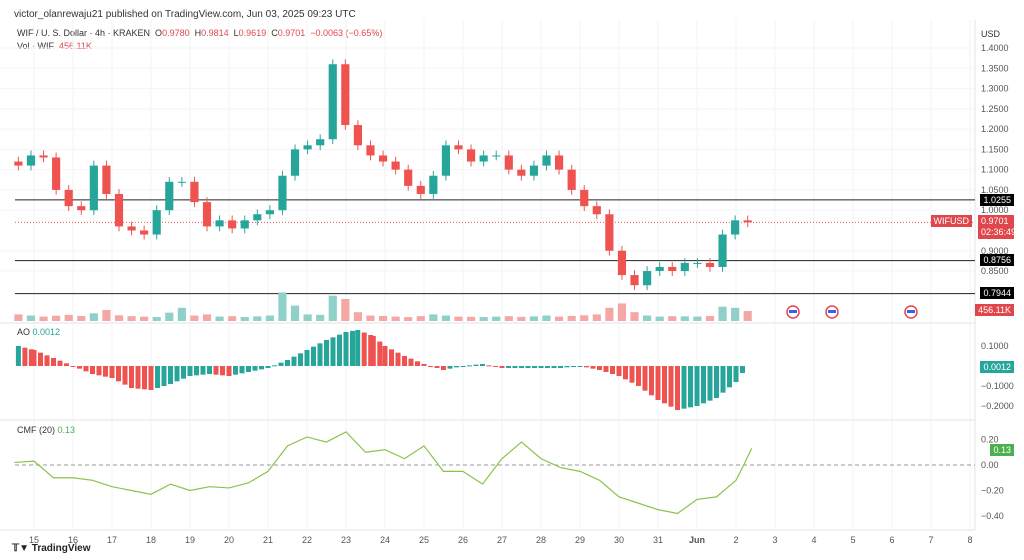 The width and height of the screenshot is (1024, 560). What do you see at coordinates (997, 293) in the screenshot?
I see `level-tag: 0.7944` at bounding box center [997, 293].